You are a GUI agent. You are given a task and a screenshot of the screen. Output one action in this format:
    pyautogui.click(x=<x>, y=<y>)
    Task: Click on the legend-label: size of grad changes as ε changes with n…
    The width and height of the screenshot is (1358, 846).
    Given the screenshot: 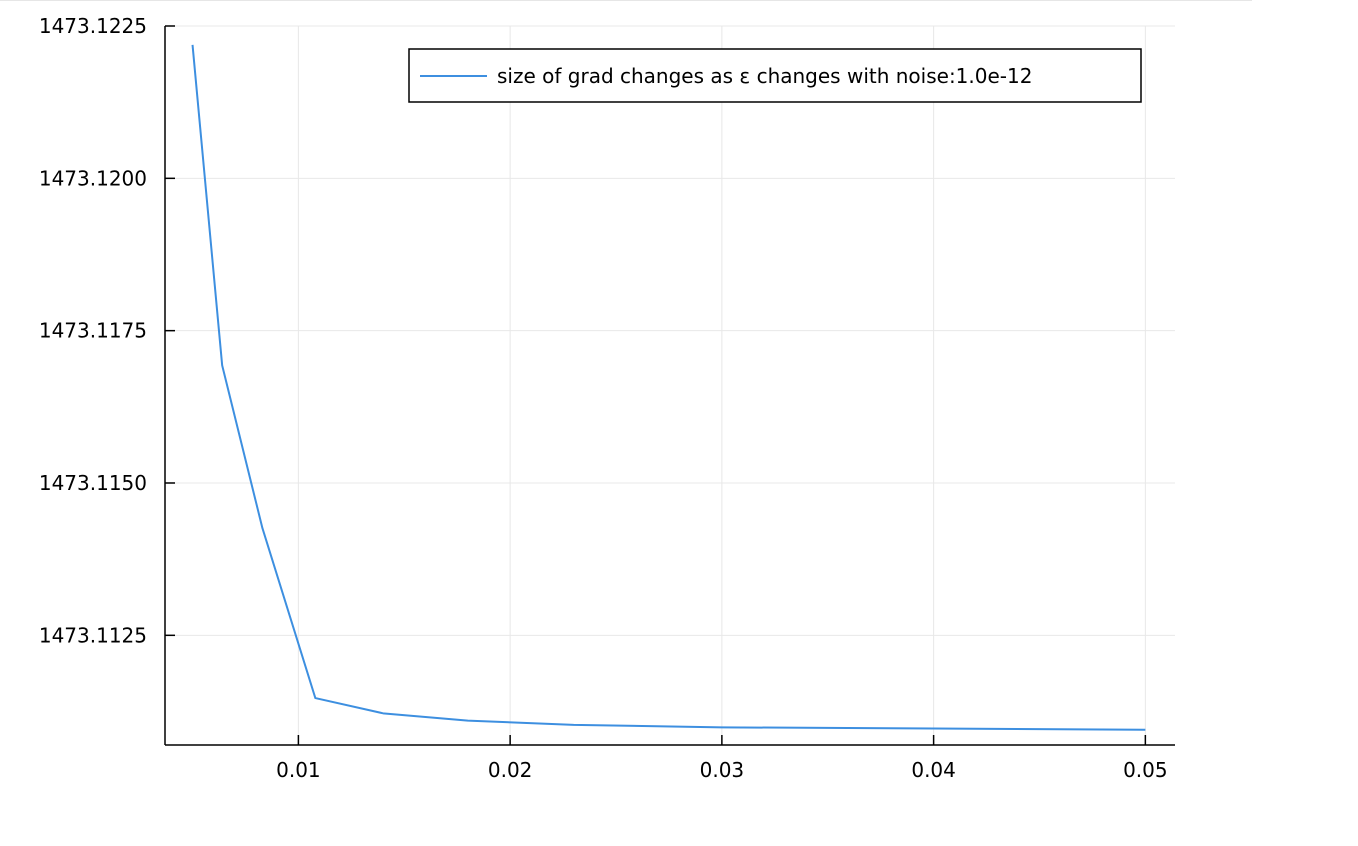 What is the action you would take?
    pyautogui.click(x=764, y=76)
    